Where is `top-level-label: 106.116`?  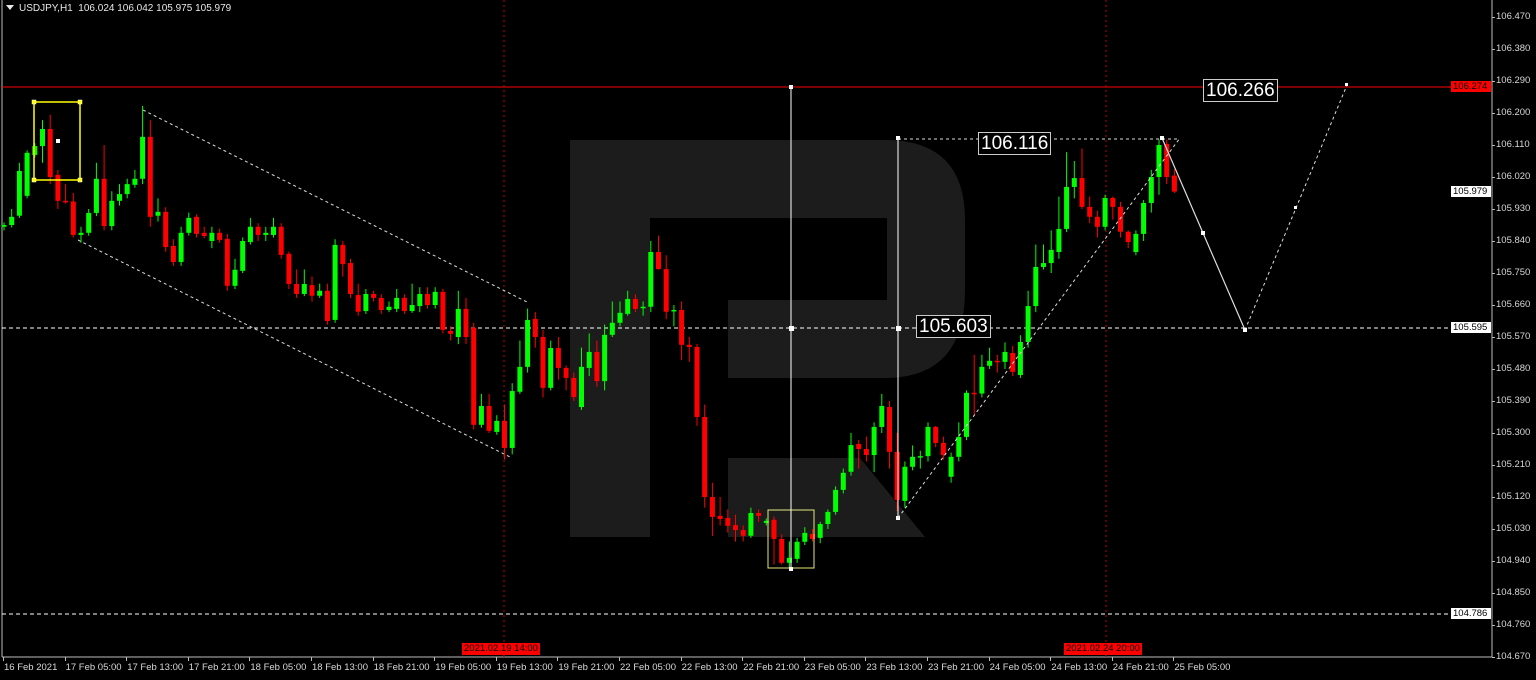
top-level-label: 106.116 is located at coordinates (1015, 143).